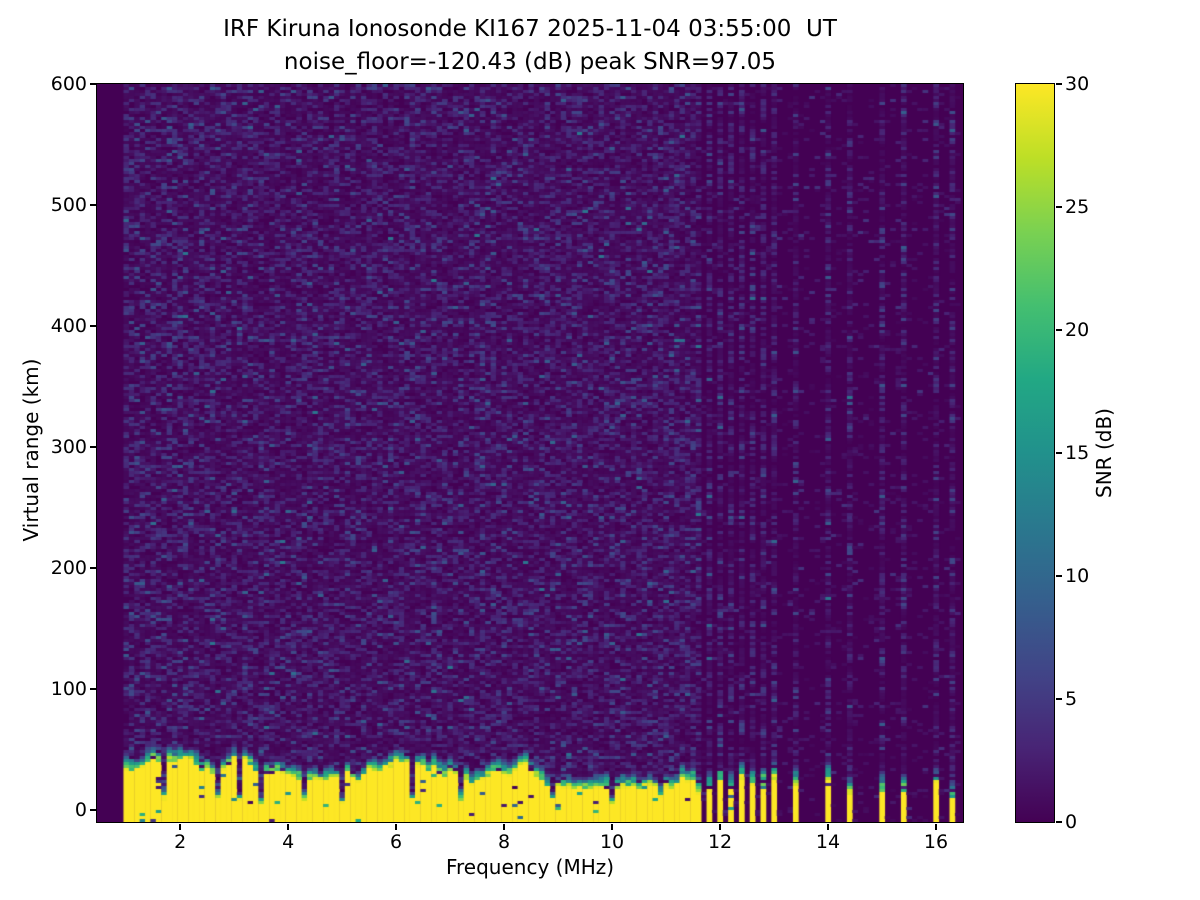 This screenshot has width=1200, height=900. I want to click on x-tick-label: 6, so click(396, 842).